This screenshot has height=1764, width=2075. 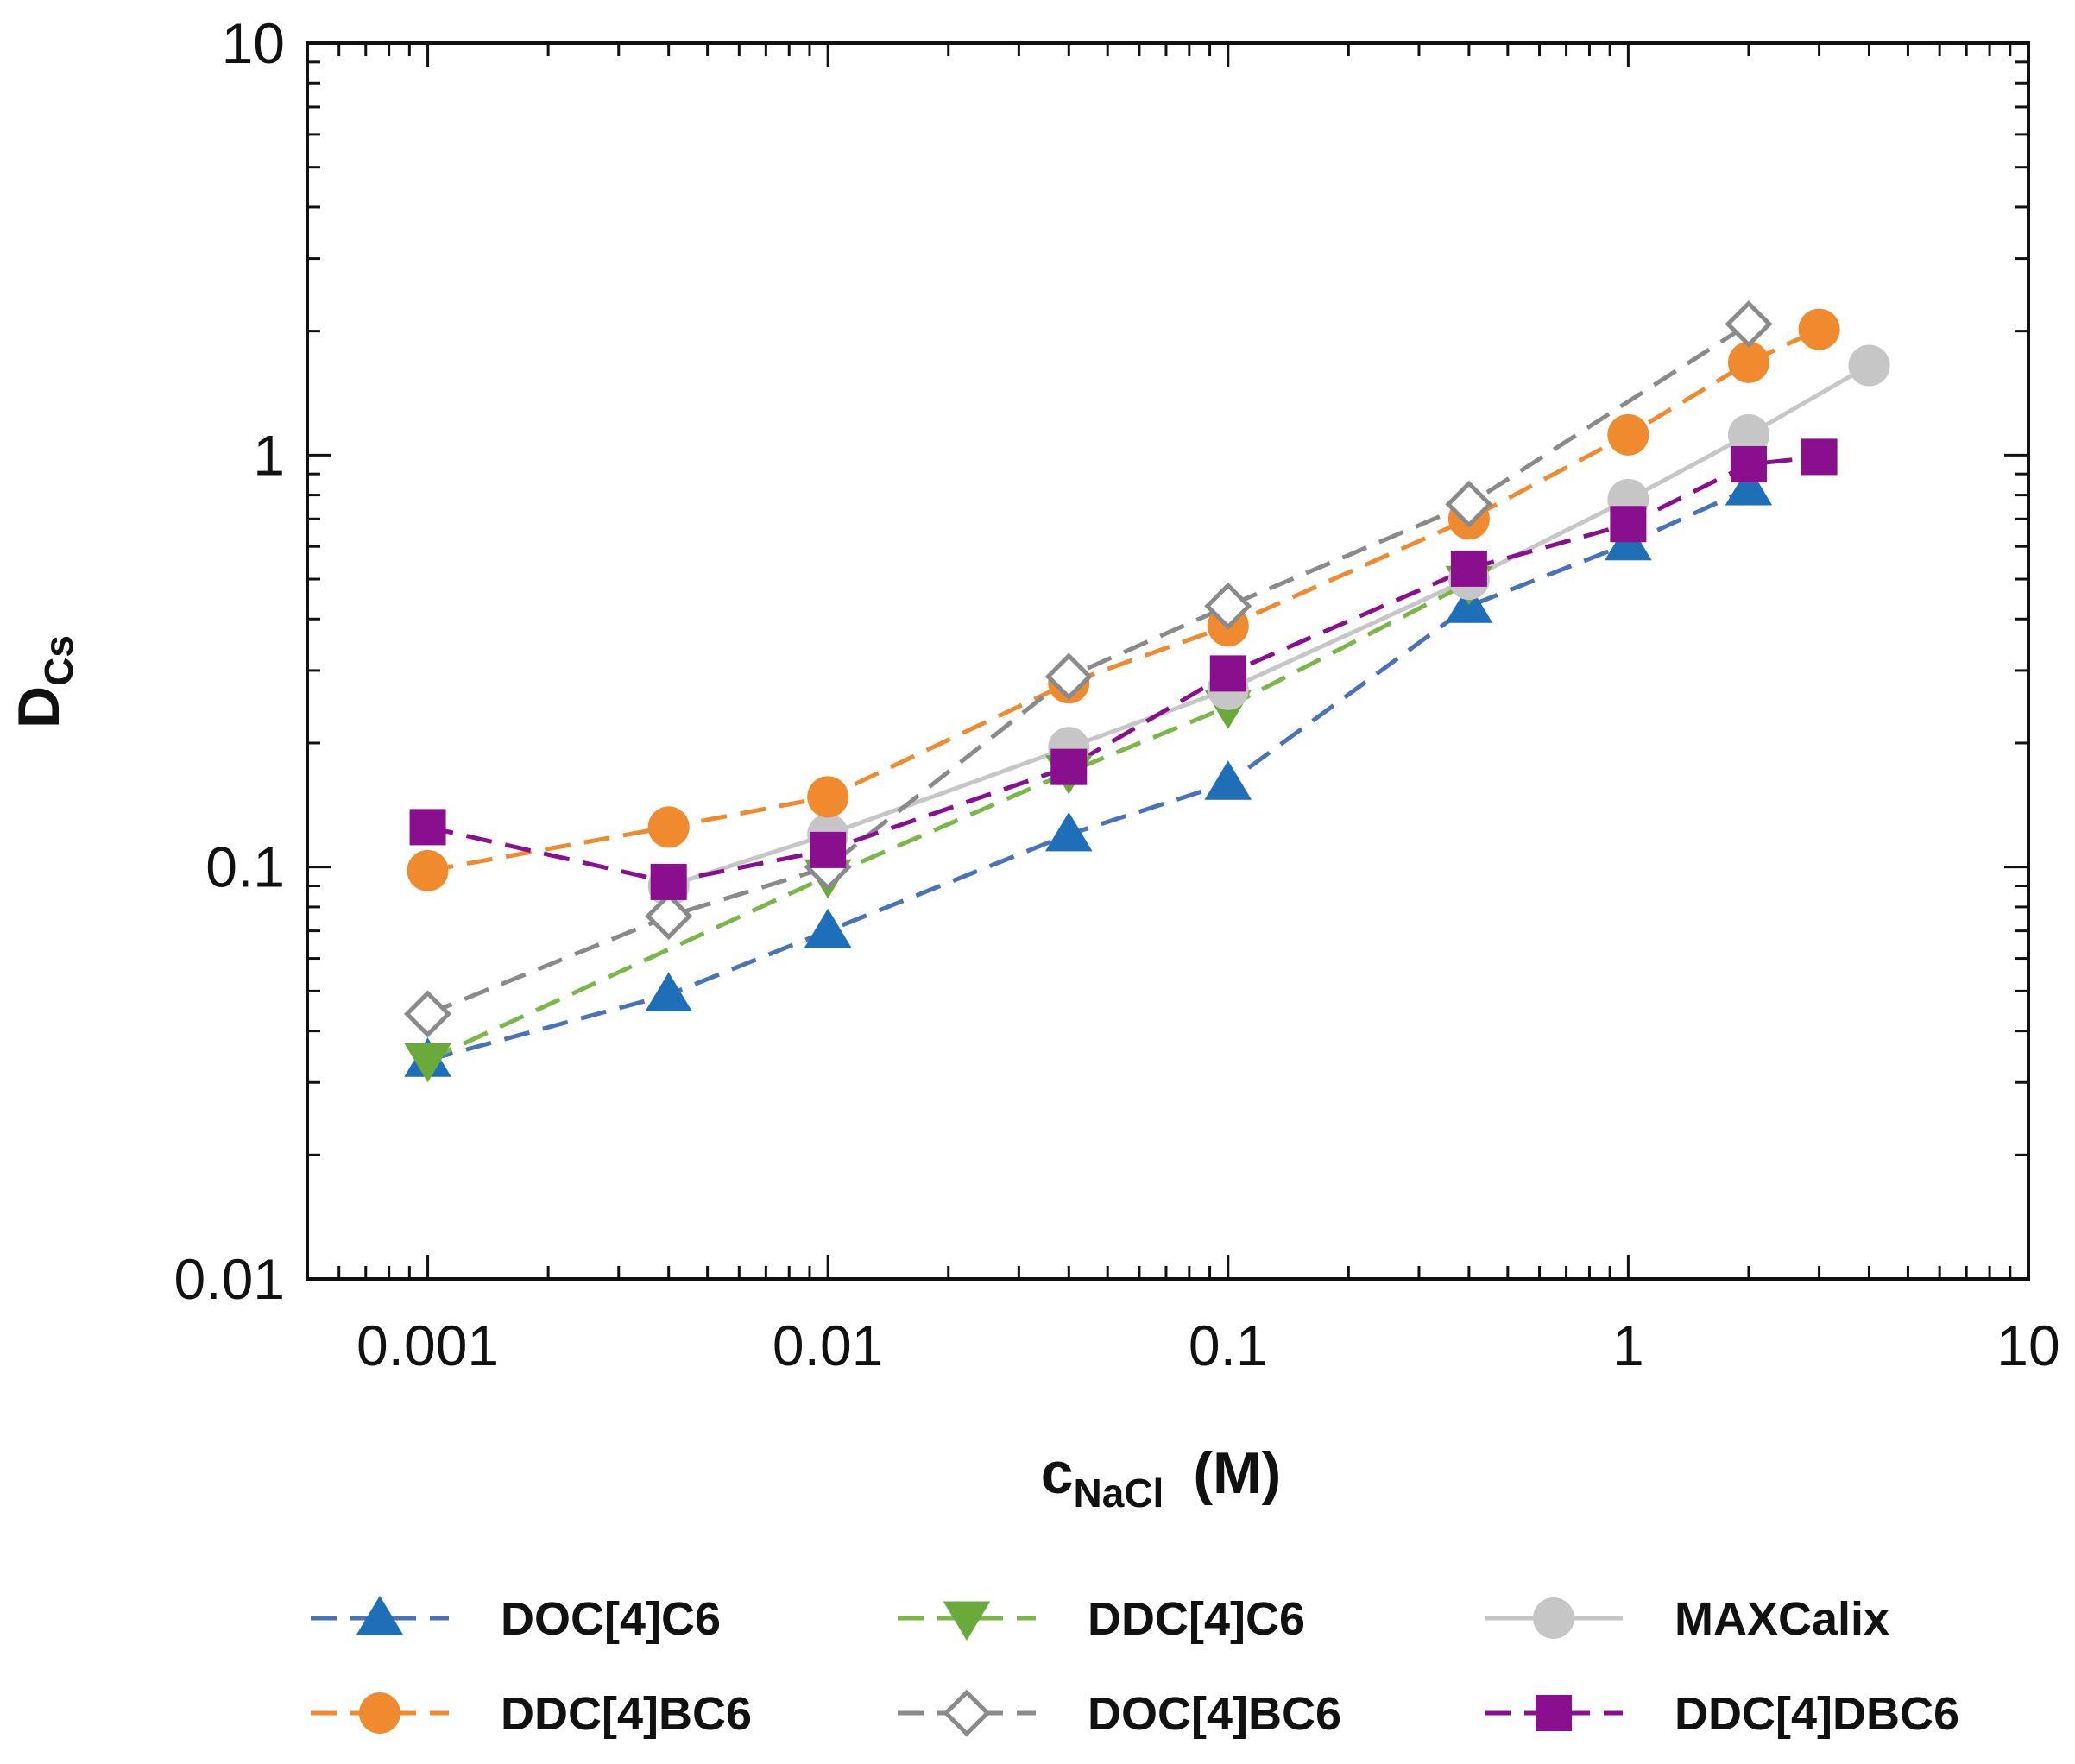 I want to click on x-tick-label: 0.001, so click(x=427, y=1345).